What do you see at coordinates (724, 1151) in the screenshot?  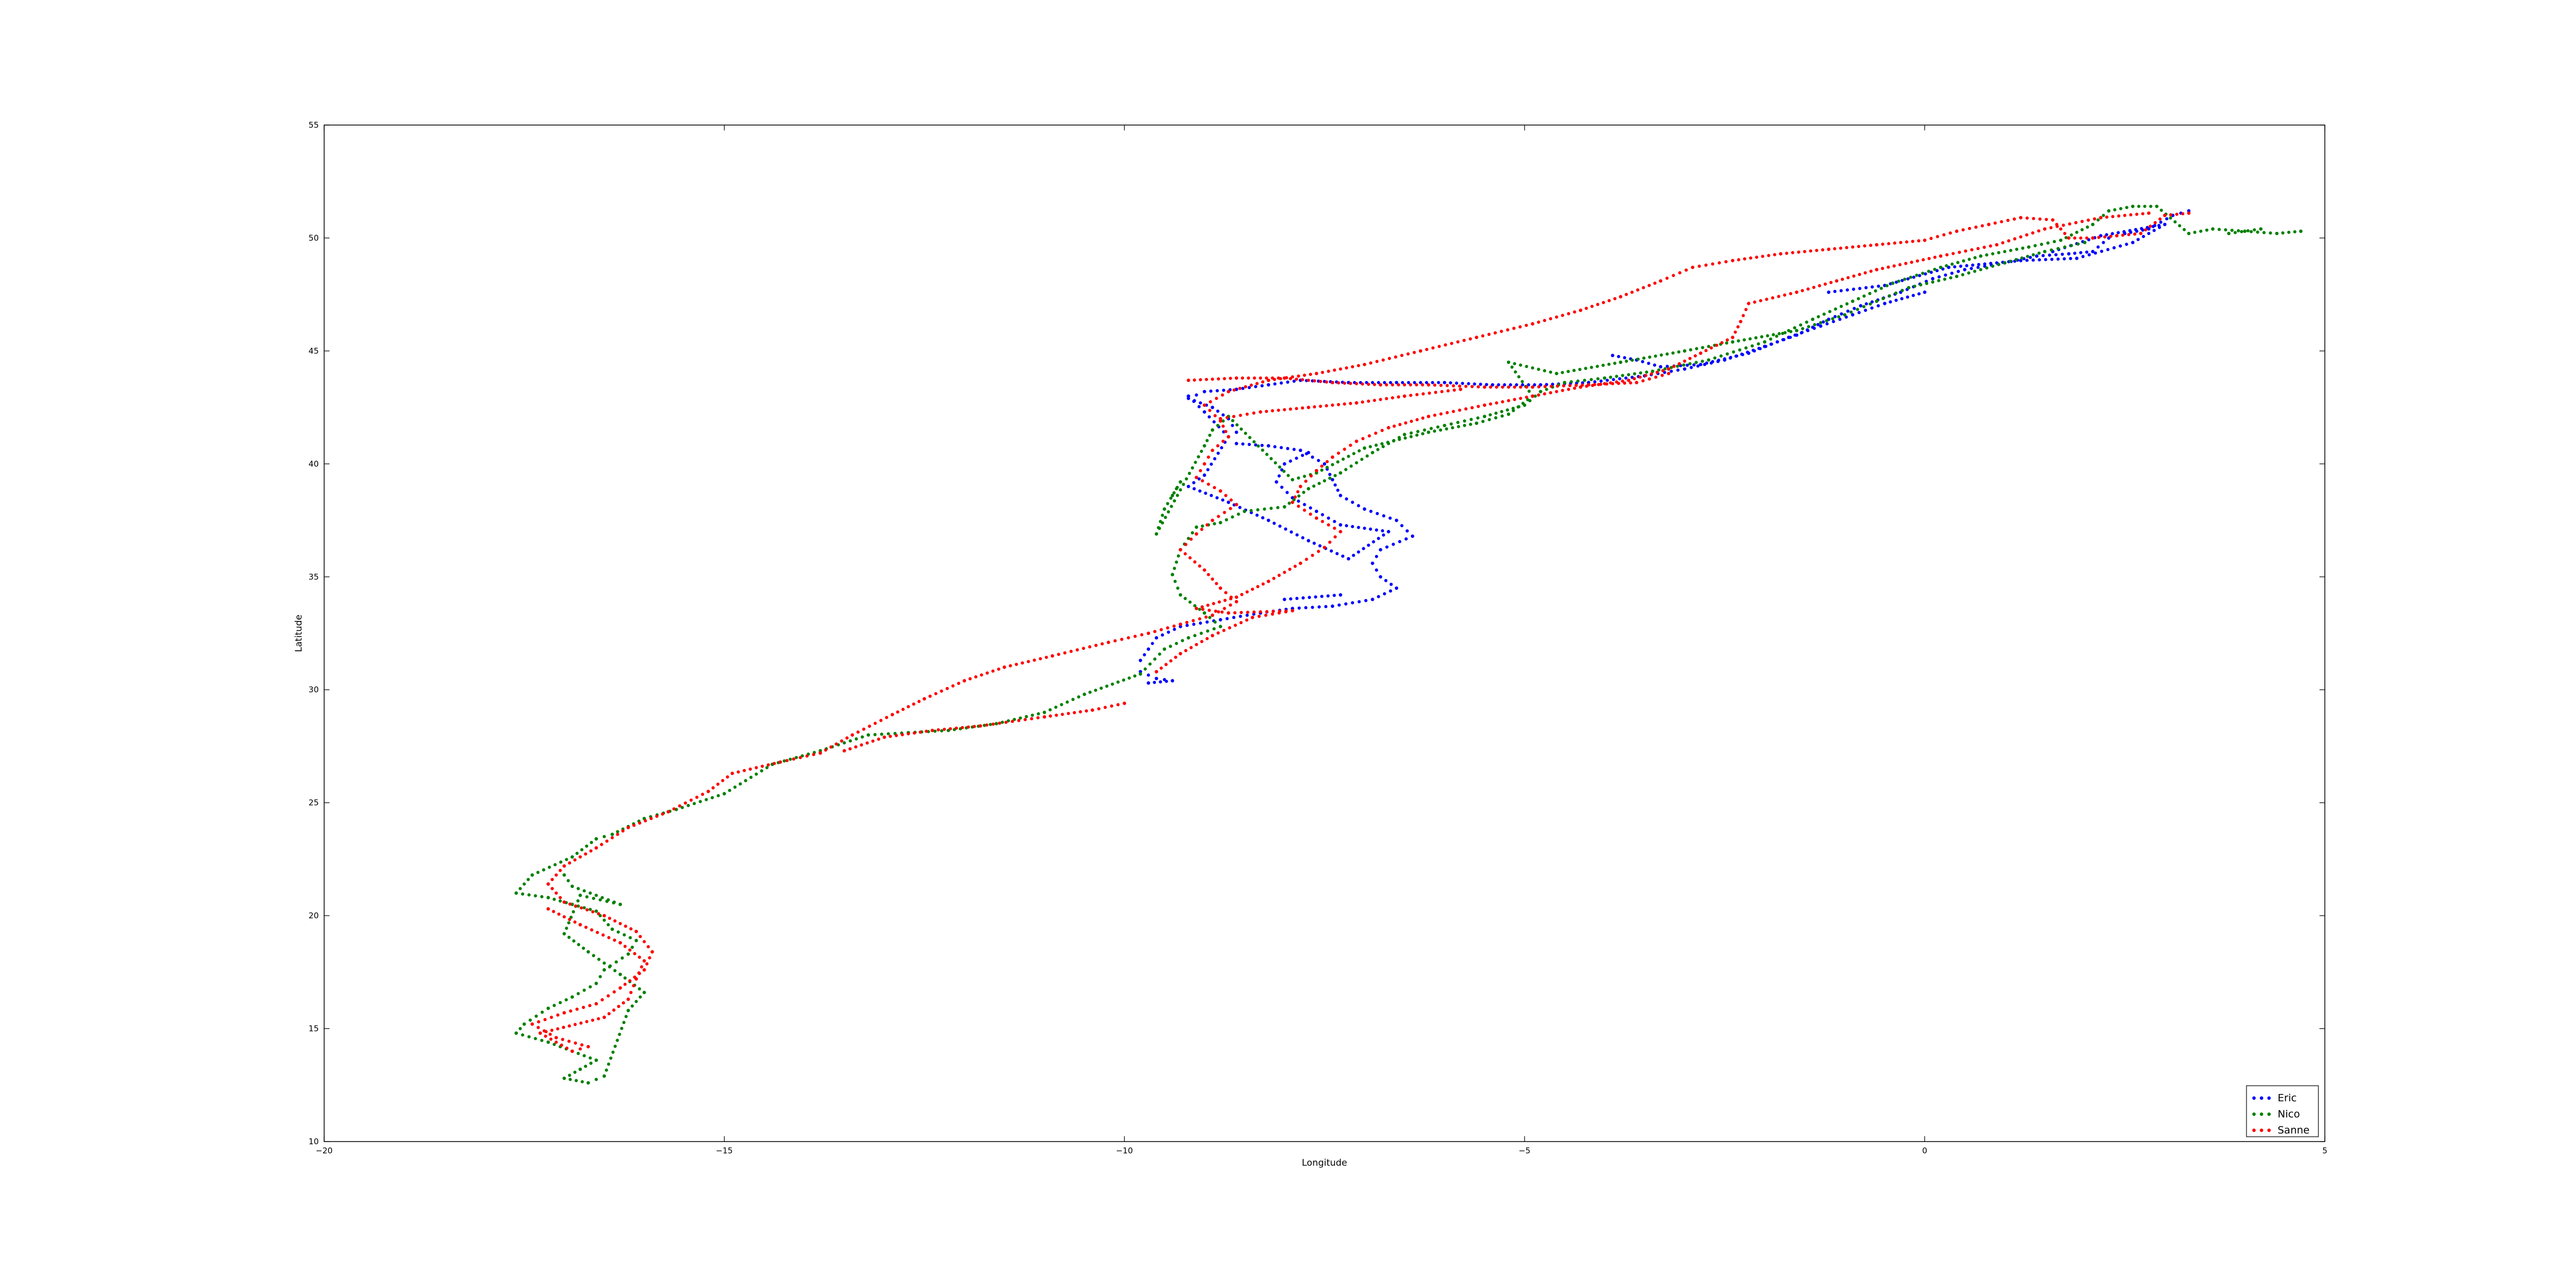 I see `x-tick-label: −15` at bounding box center [724, 1151].